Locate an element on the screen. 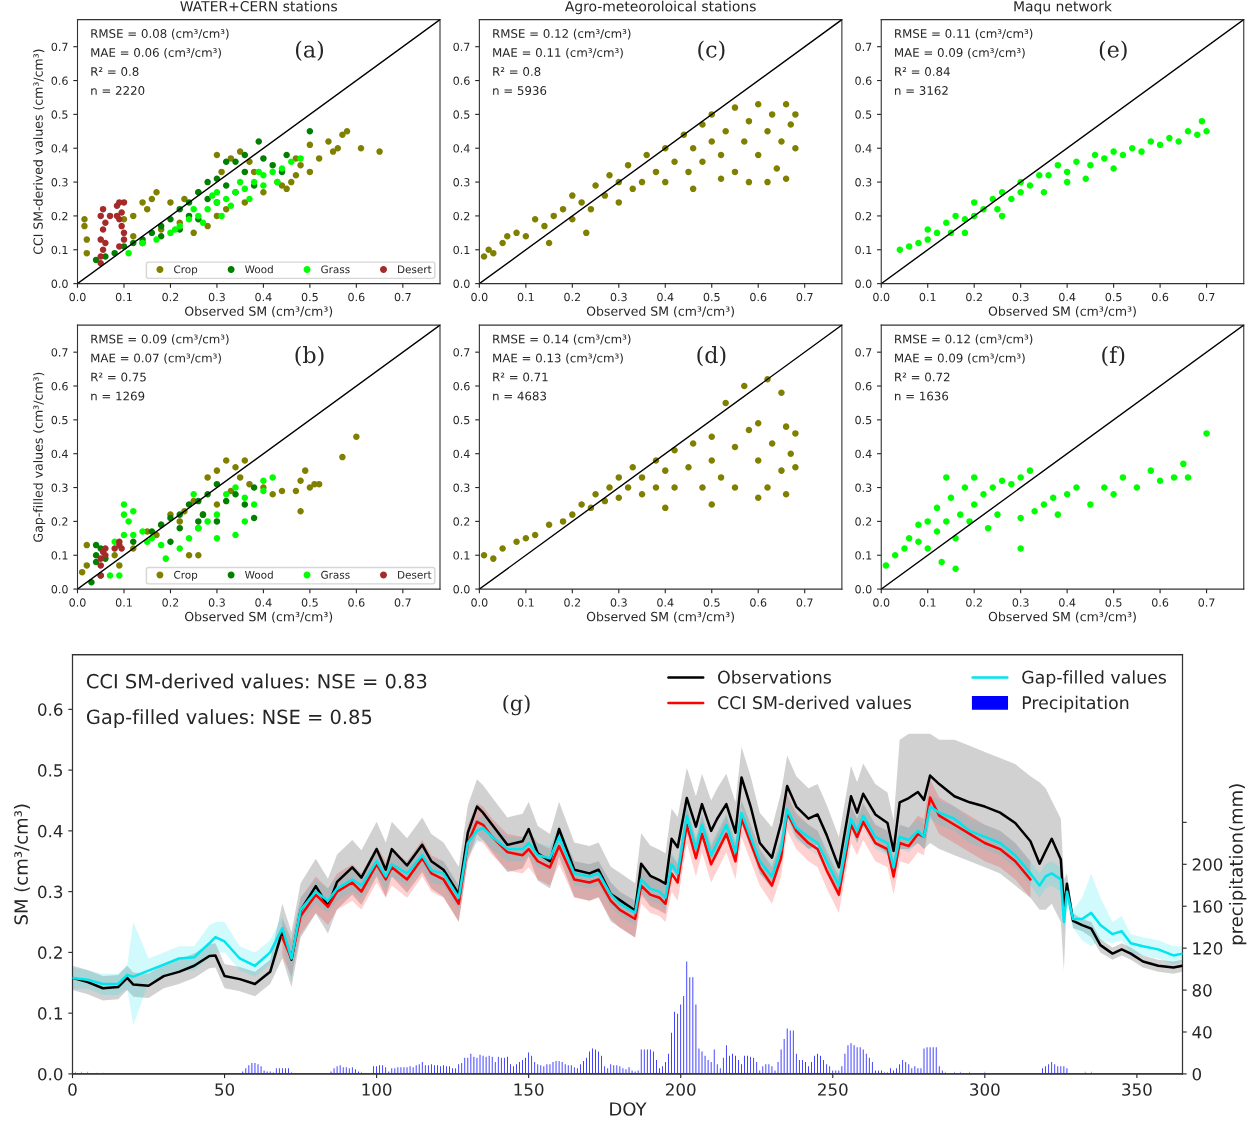  annotation: n = 1636 is located at coordinates (922, 396).